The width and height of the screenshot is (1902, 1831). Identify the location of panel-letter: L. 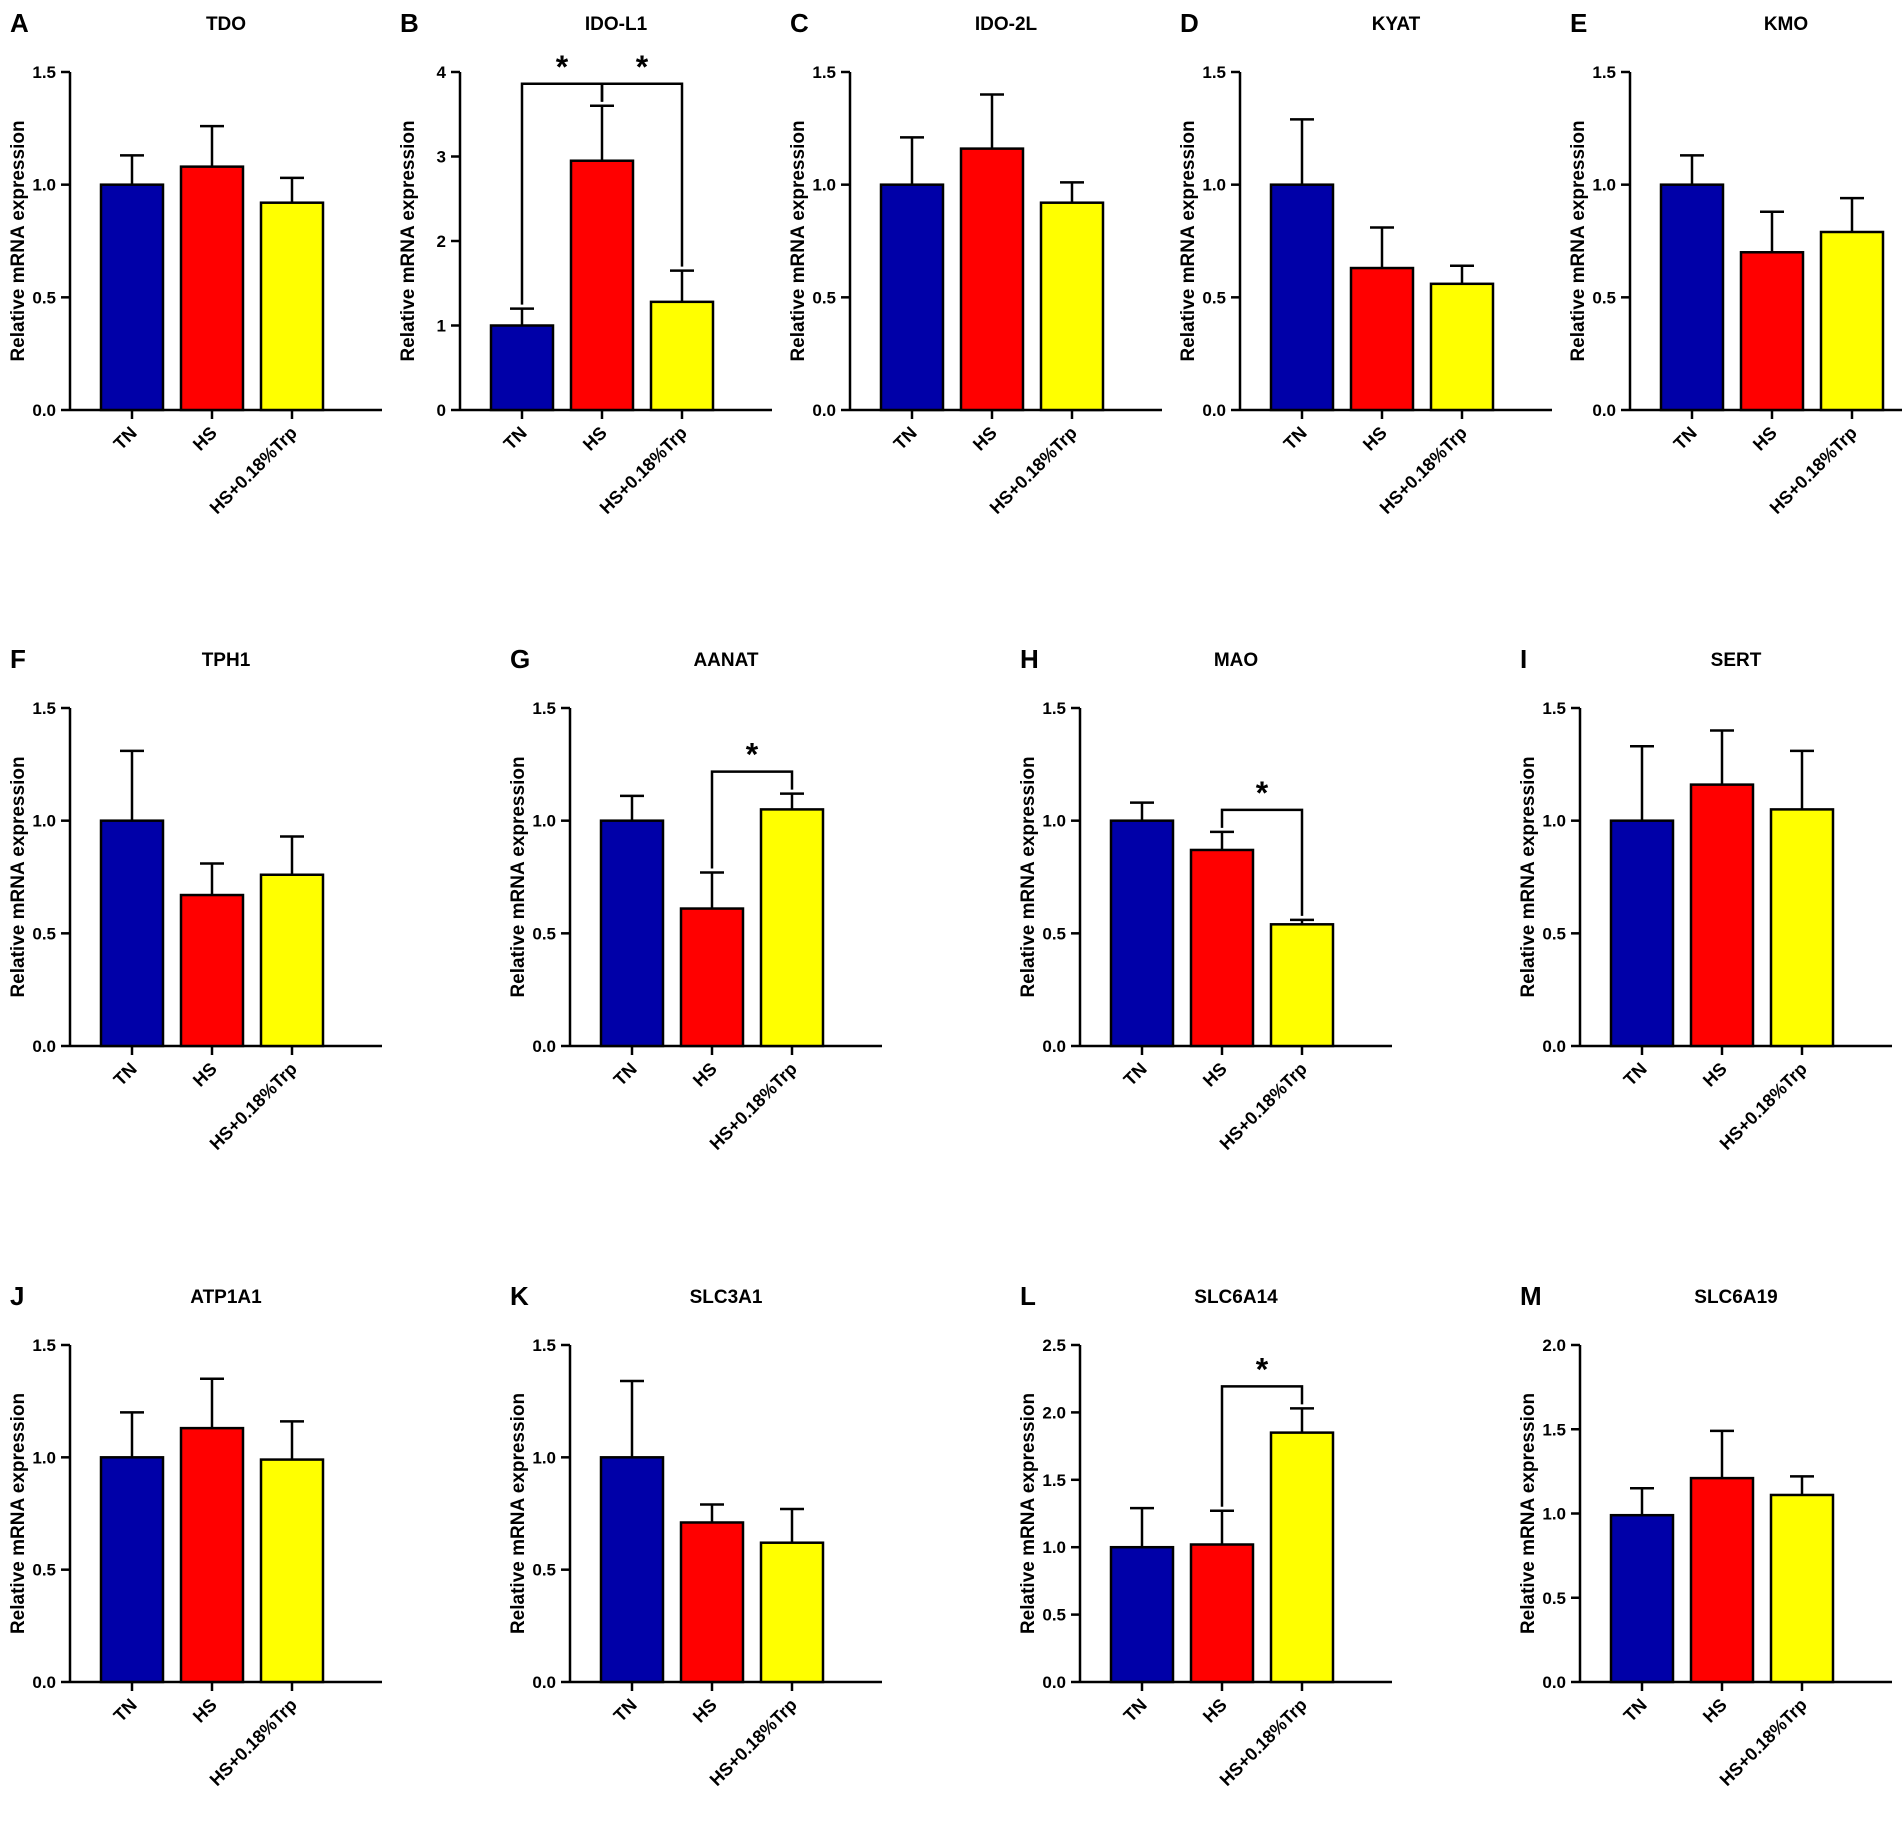
(1028, 1296).